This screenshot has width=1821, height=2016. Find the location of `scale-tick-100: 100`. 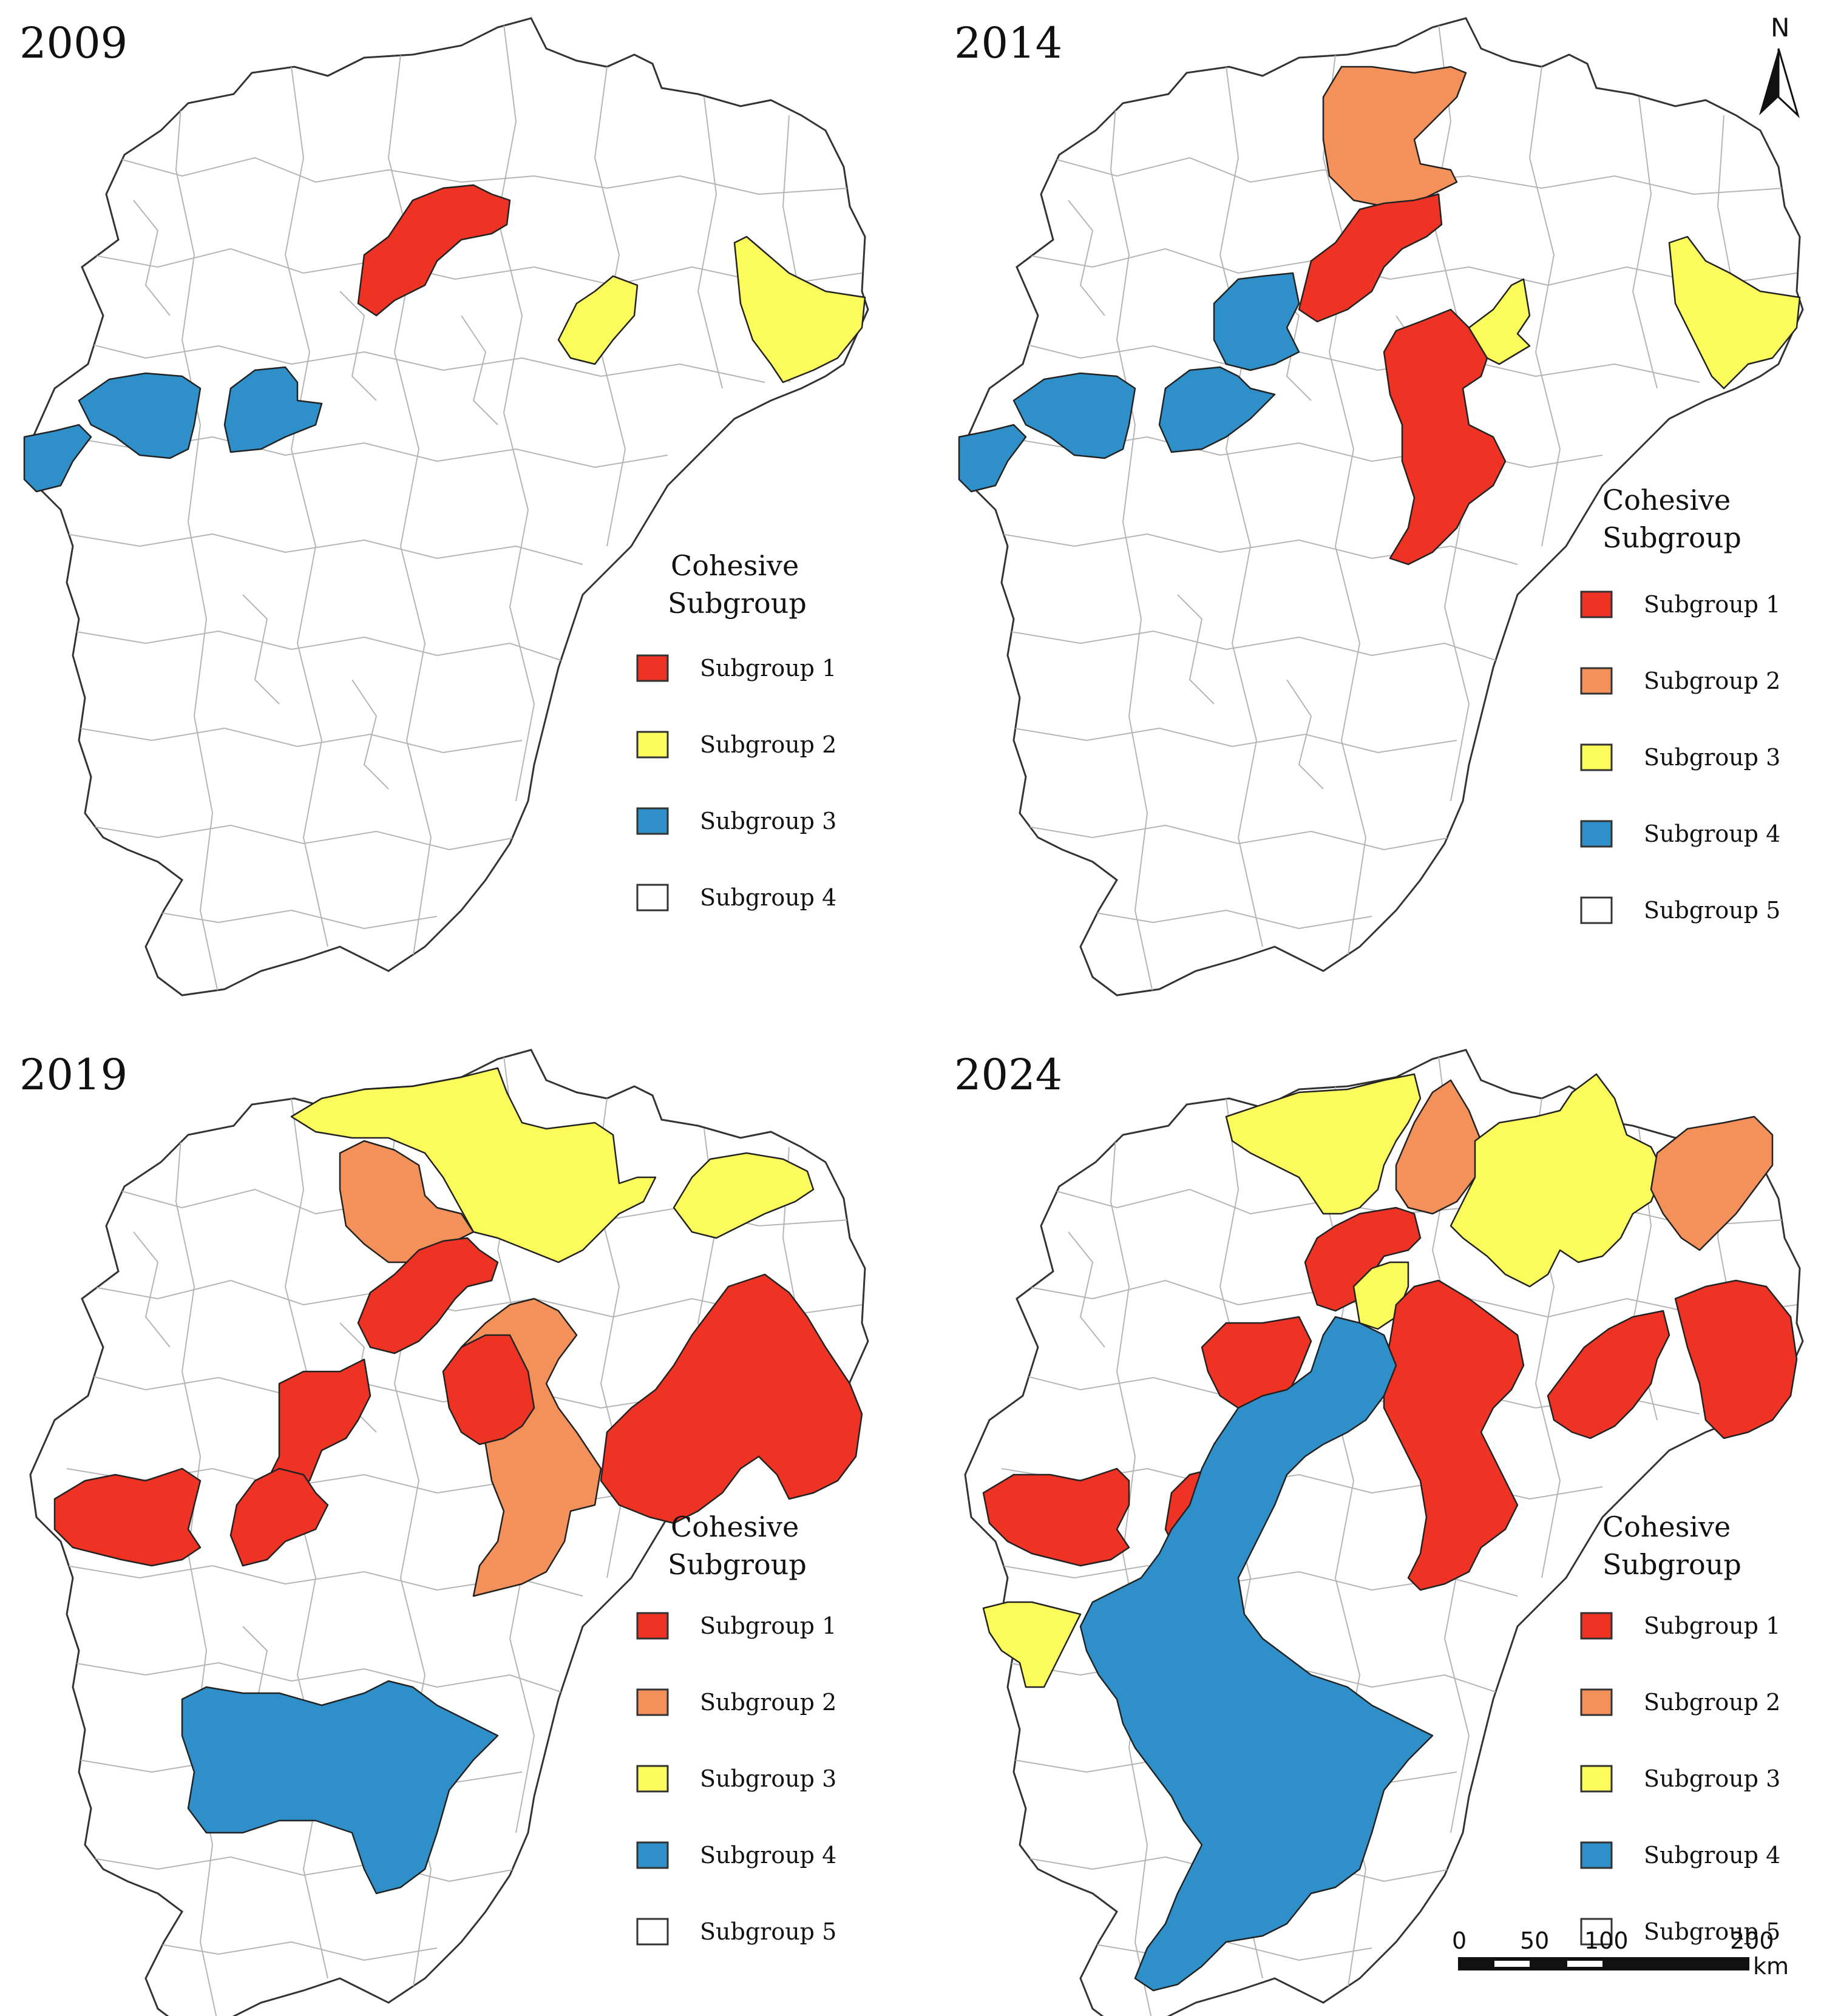

scale-tick-100: 100 is located at coordinates (1606, 1941).